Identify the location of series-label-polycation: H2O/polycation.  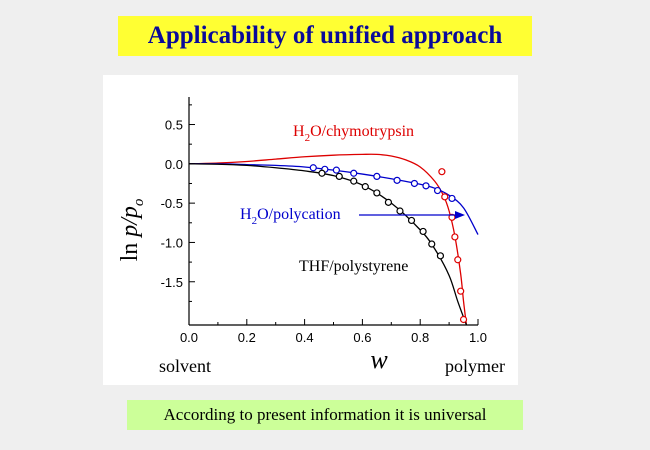
(290, 216).